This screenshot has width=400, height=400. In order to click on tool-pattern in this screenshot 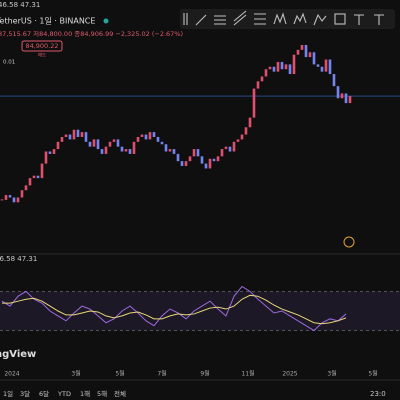, I will do `click(280, 18)`.